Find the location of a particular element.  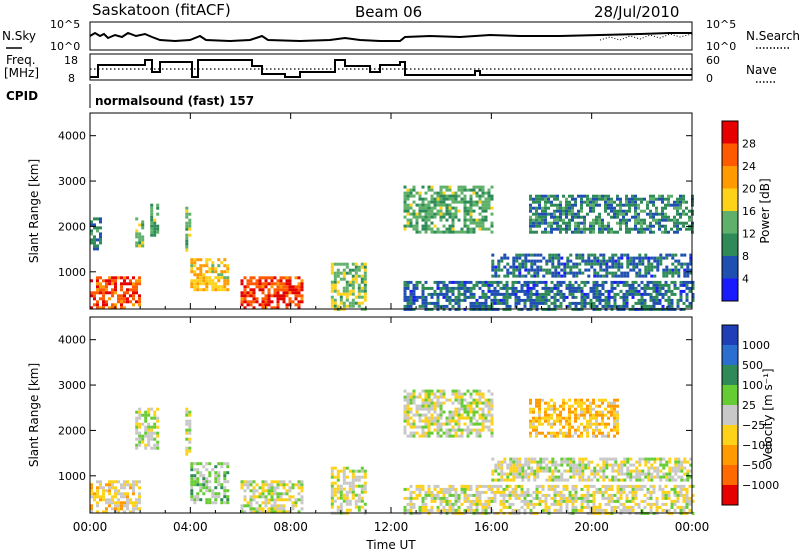

power-colorbar-swatch is located at coordinates (730, 199).